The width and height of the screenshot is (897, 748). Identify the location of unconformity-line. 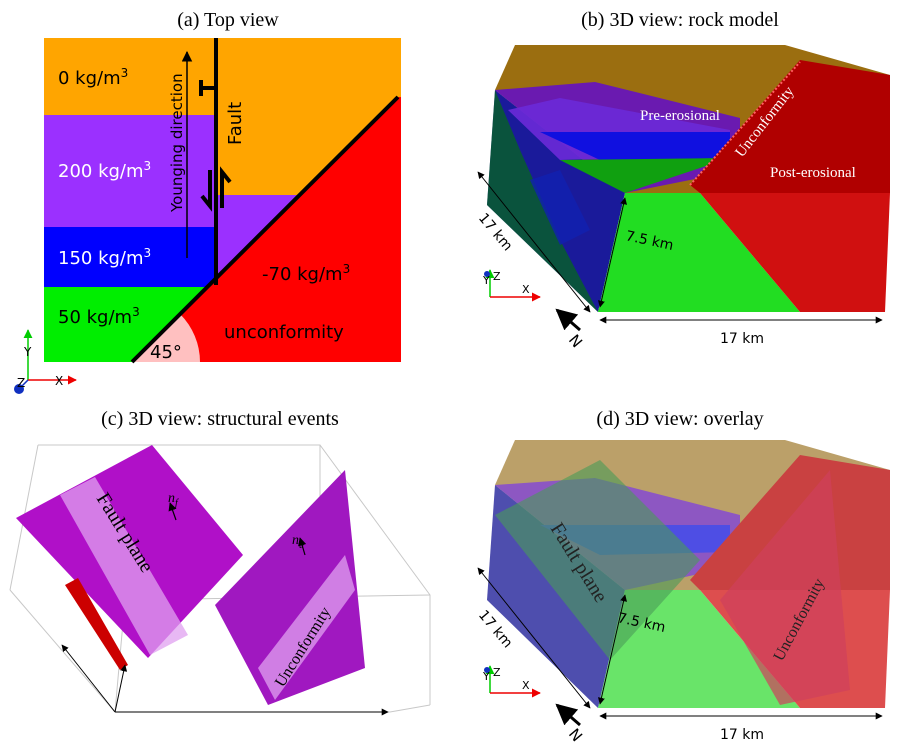
(265, 229).